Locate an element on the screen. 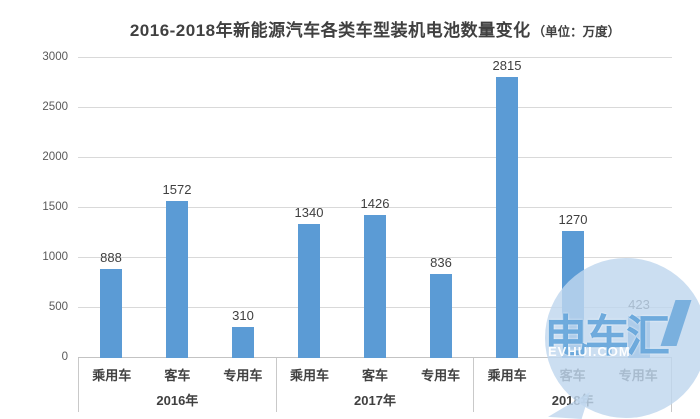  x-group-2016年: 乘用车 客车 专用车 2016年 is located at coordinates (177, 385).